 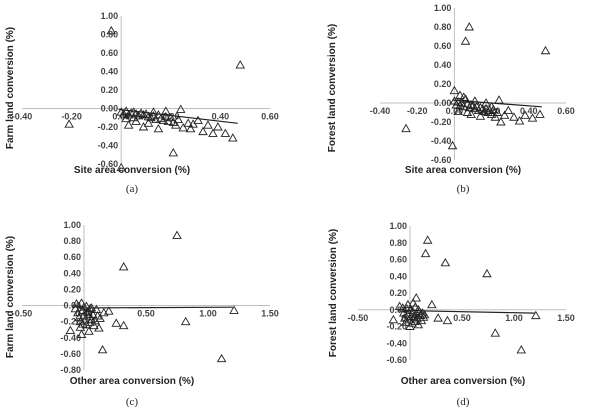 What do you see at coordinates (132, 402) in the screenshot?
I see `panel-caption: (c)` at bounding box center [132, 402].